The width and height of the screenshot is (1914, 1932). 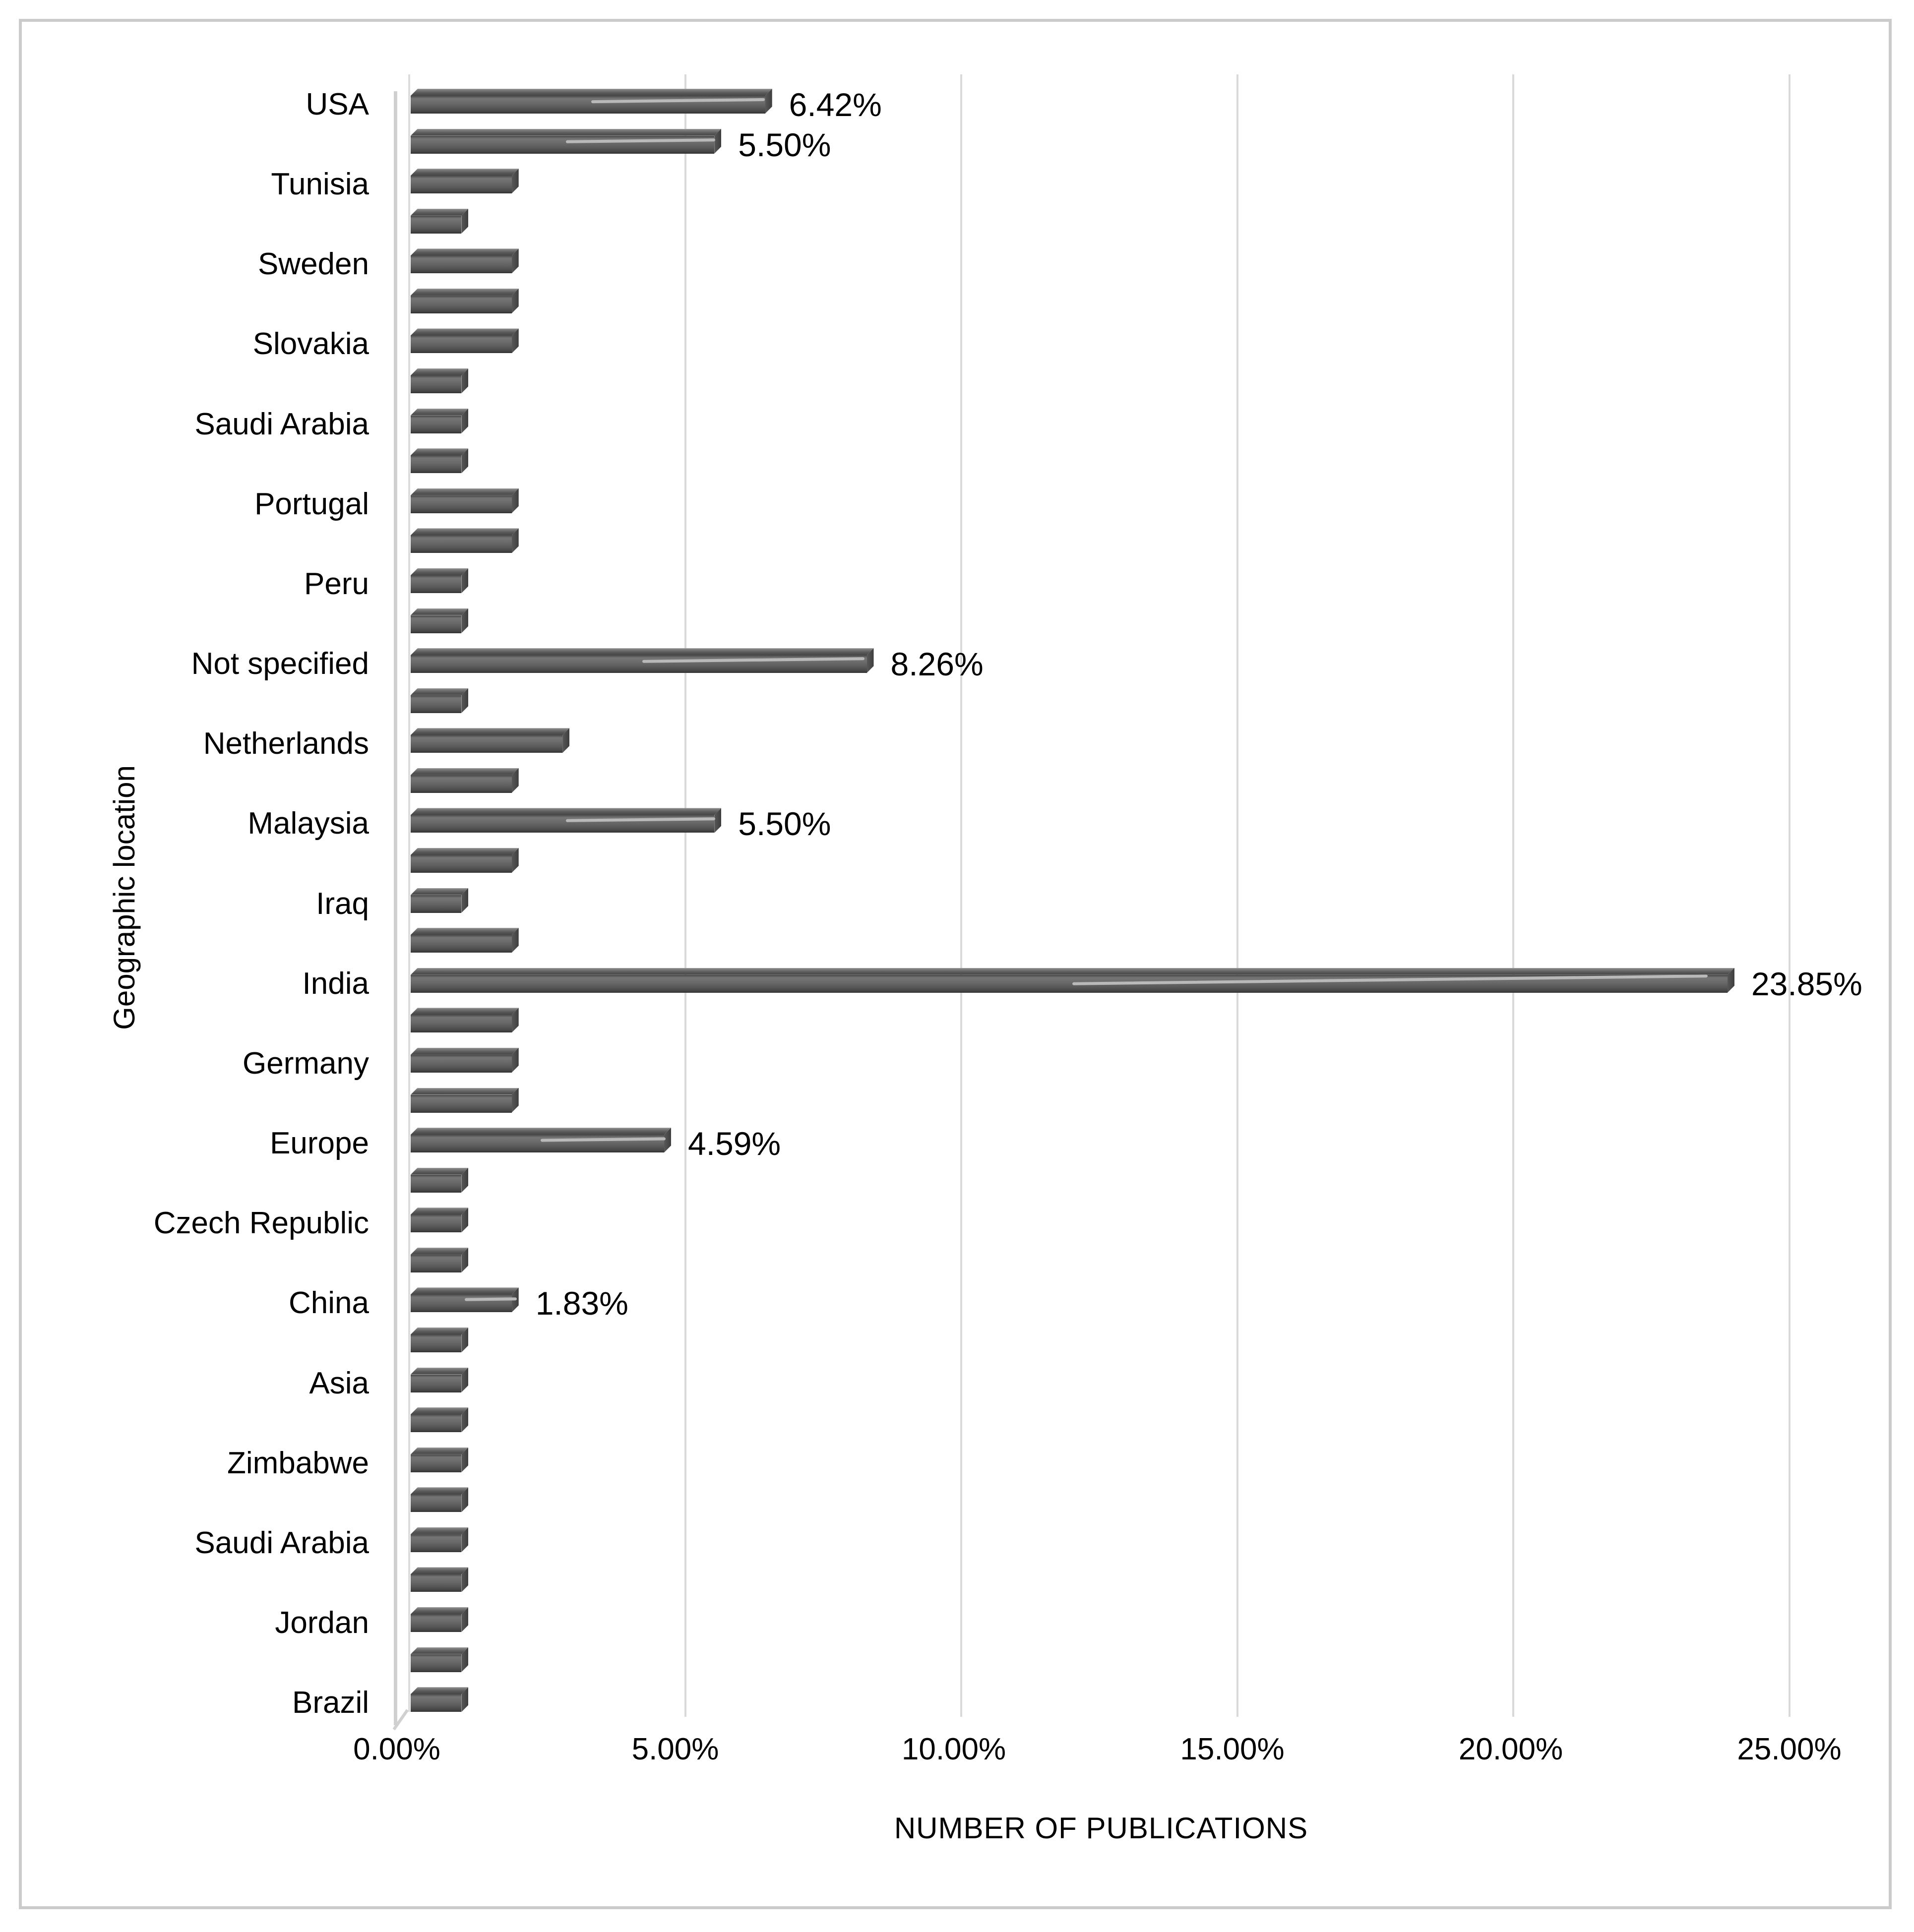 What do you see at coordinates (322, 1623) in the screenshot?
I see `category-label-jordan: Jordan` at bounding box center [322, 1623].